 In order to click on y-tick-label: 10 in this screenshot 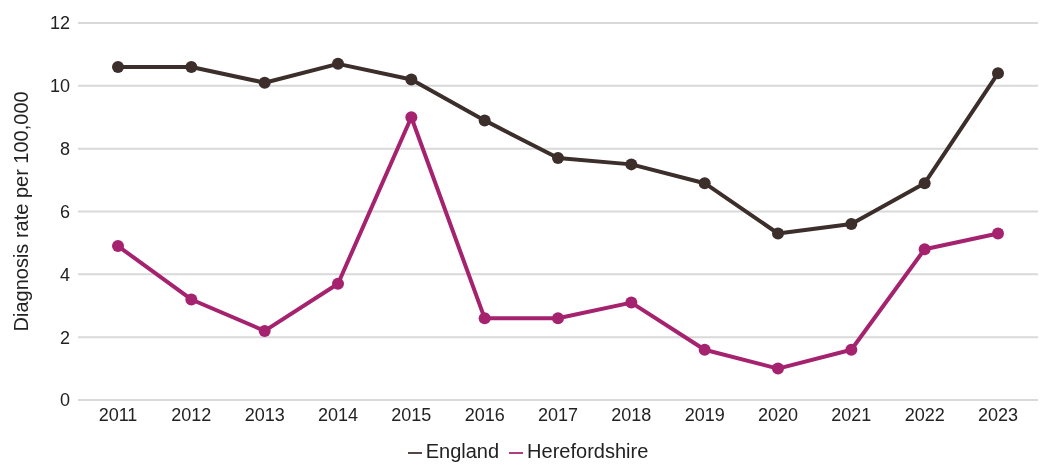, I will do `click(59, 86)`.